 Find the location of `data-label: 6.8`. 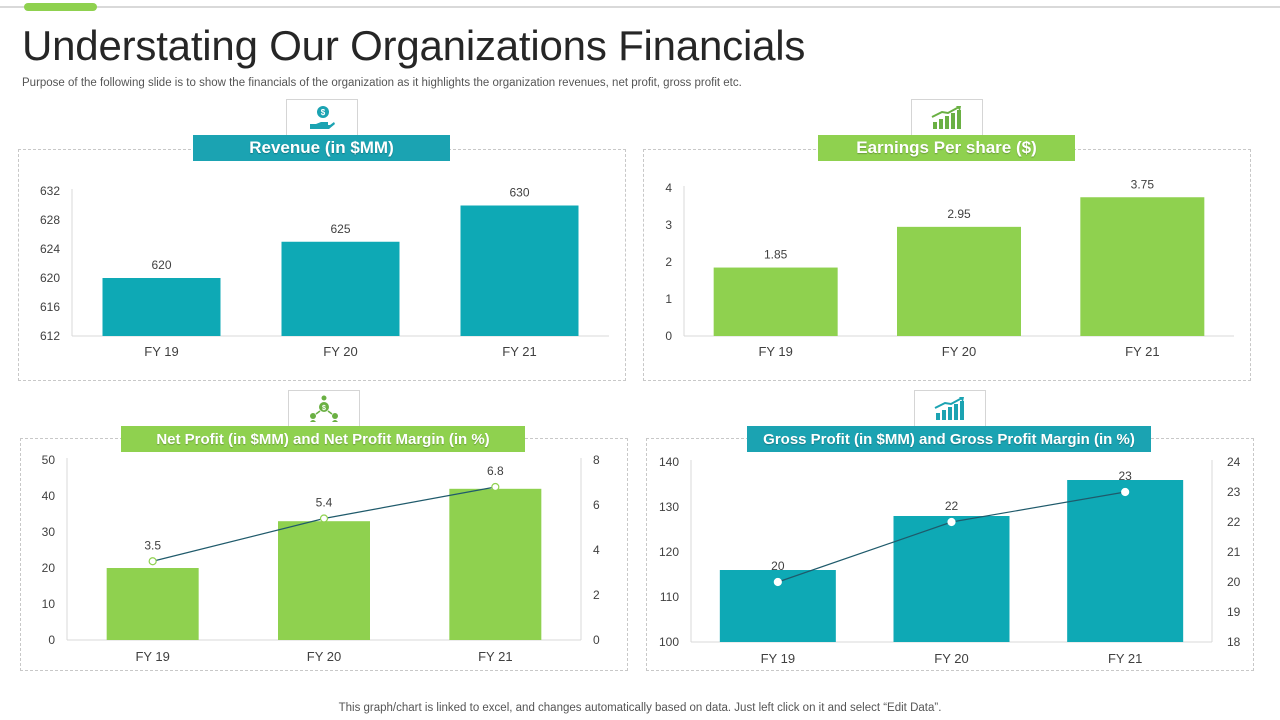

data-label: 6.8 is located at coordinates (495, 471).